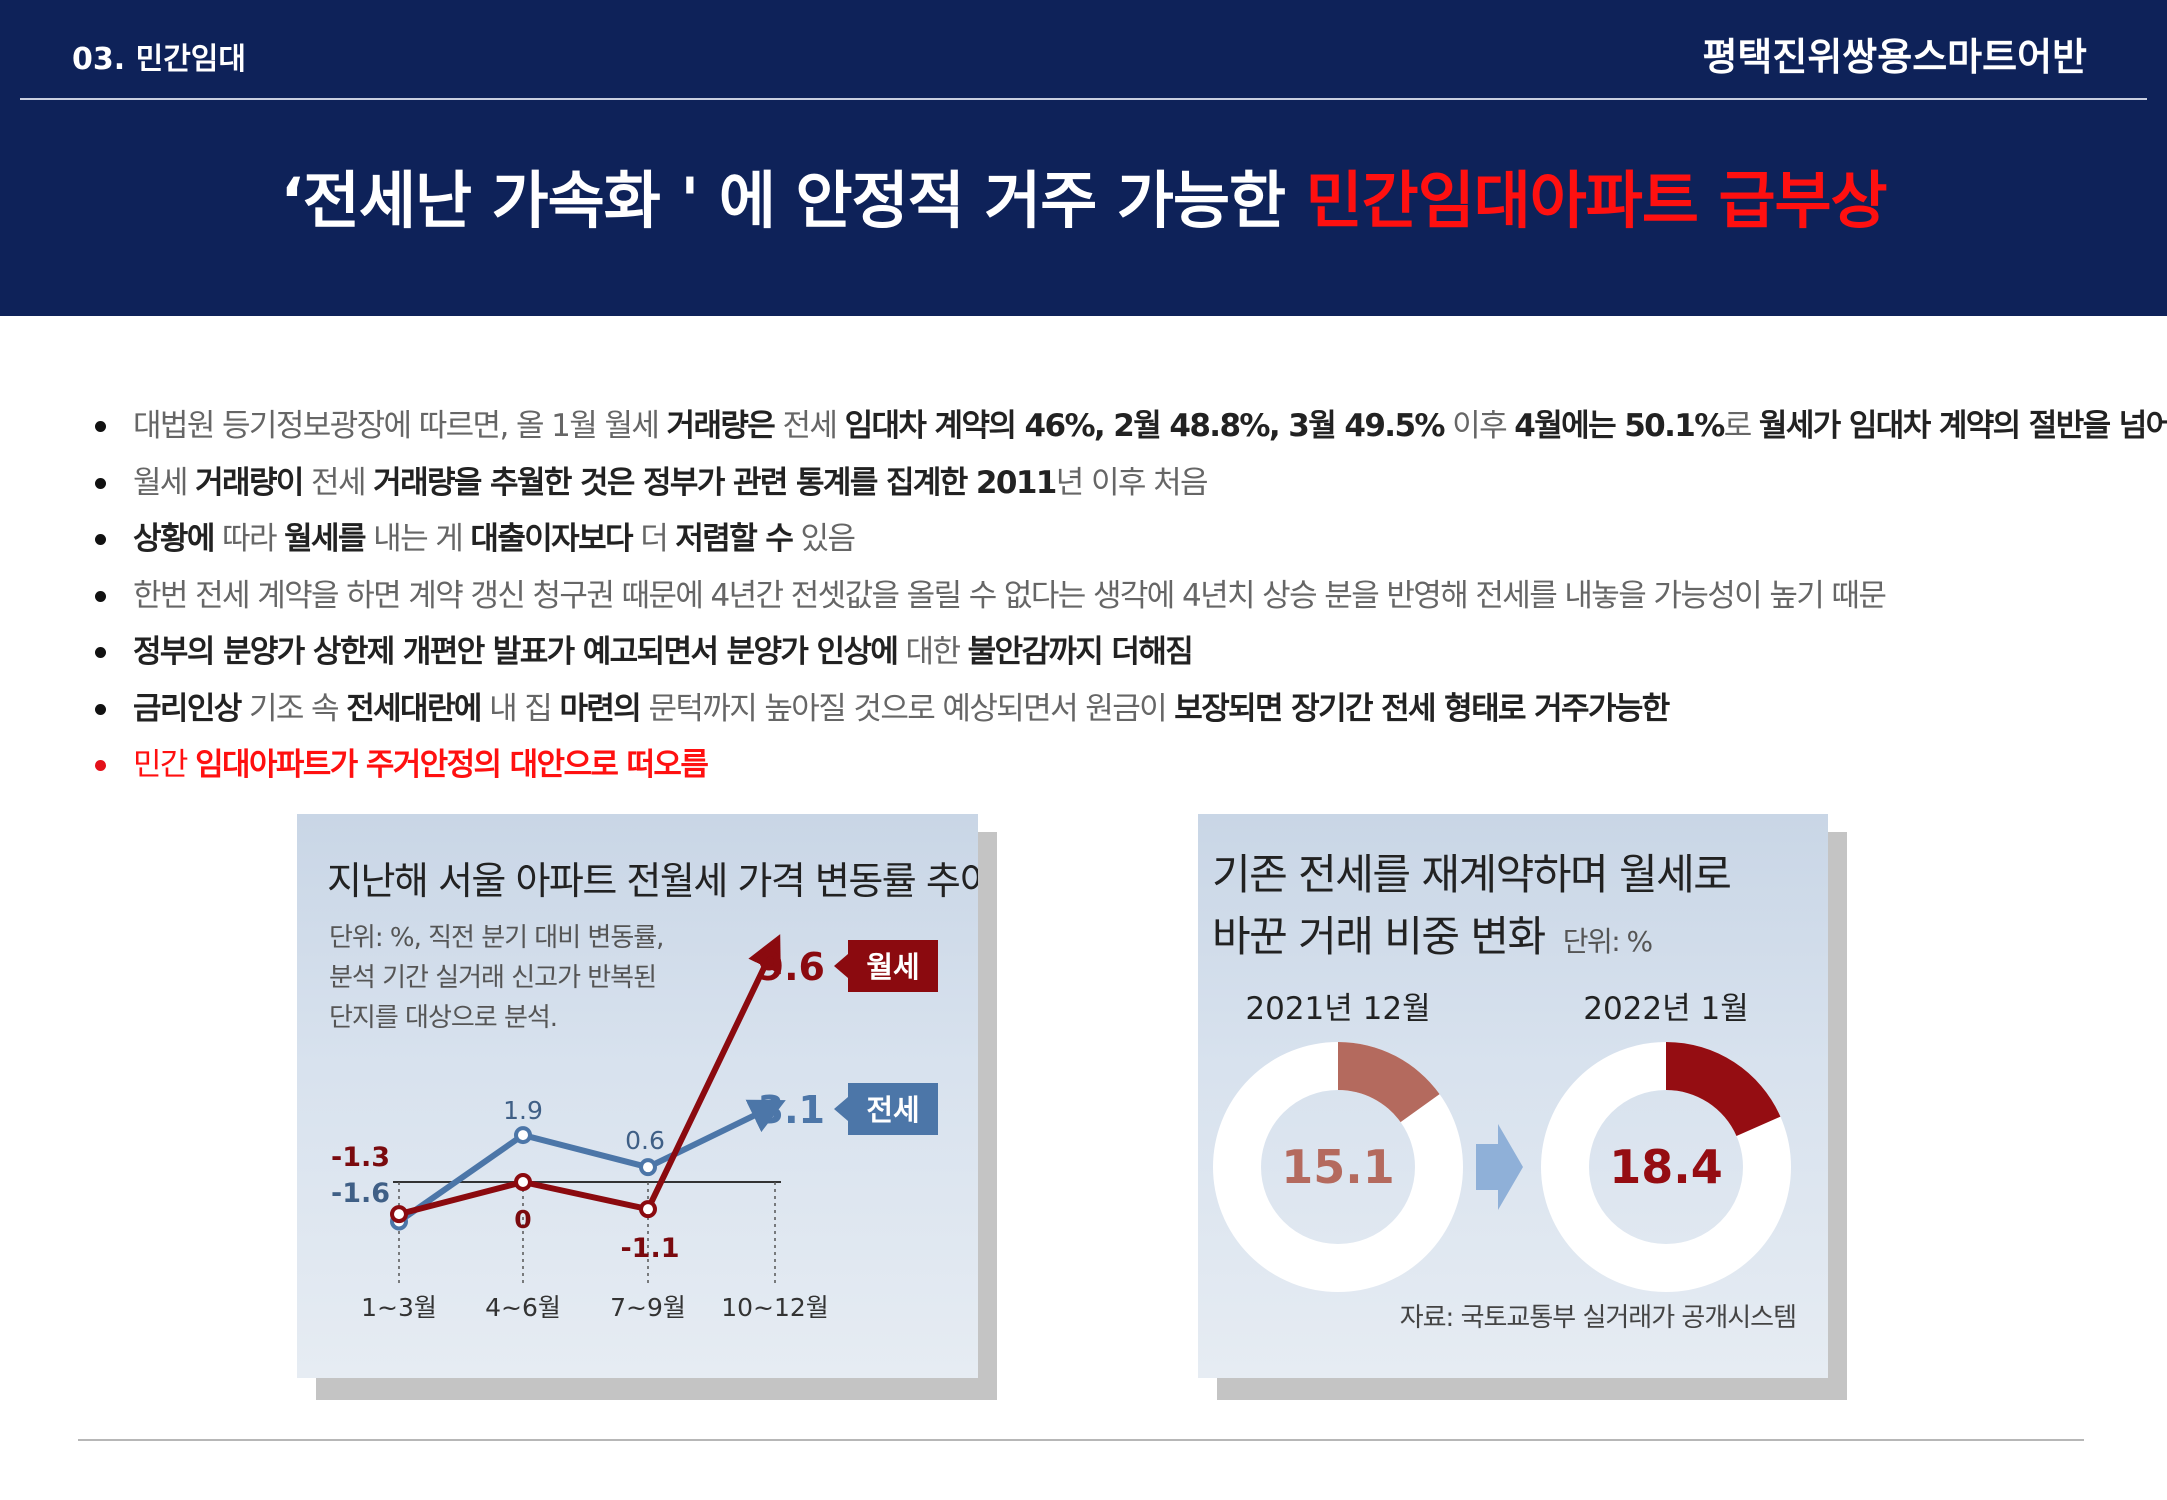 This screenshot has height=1500, width=2167. I want to click on bullet-text: 있음, so click(824, 539).